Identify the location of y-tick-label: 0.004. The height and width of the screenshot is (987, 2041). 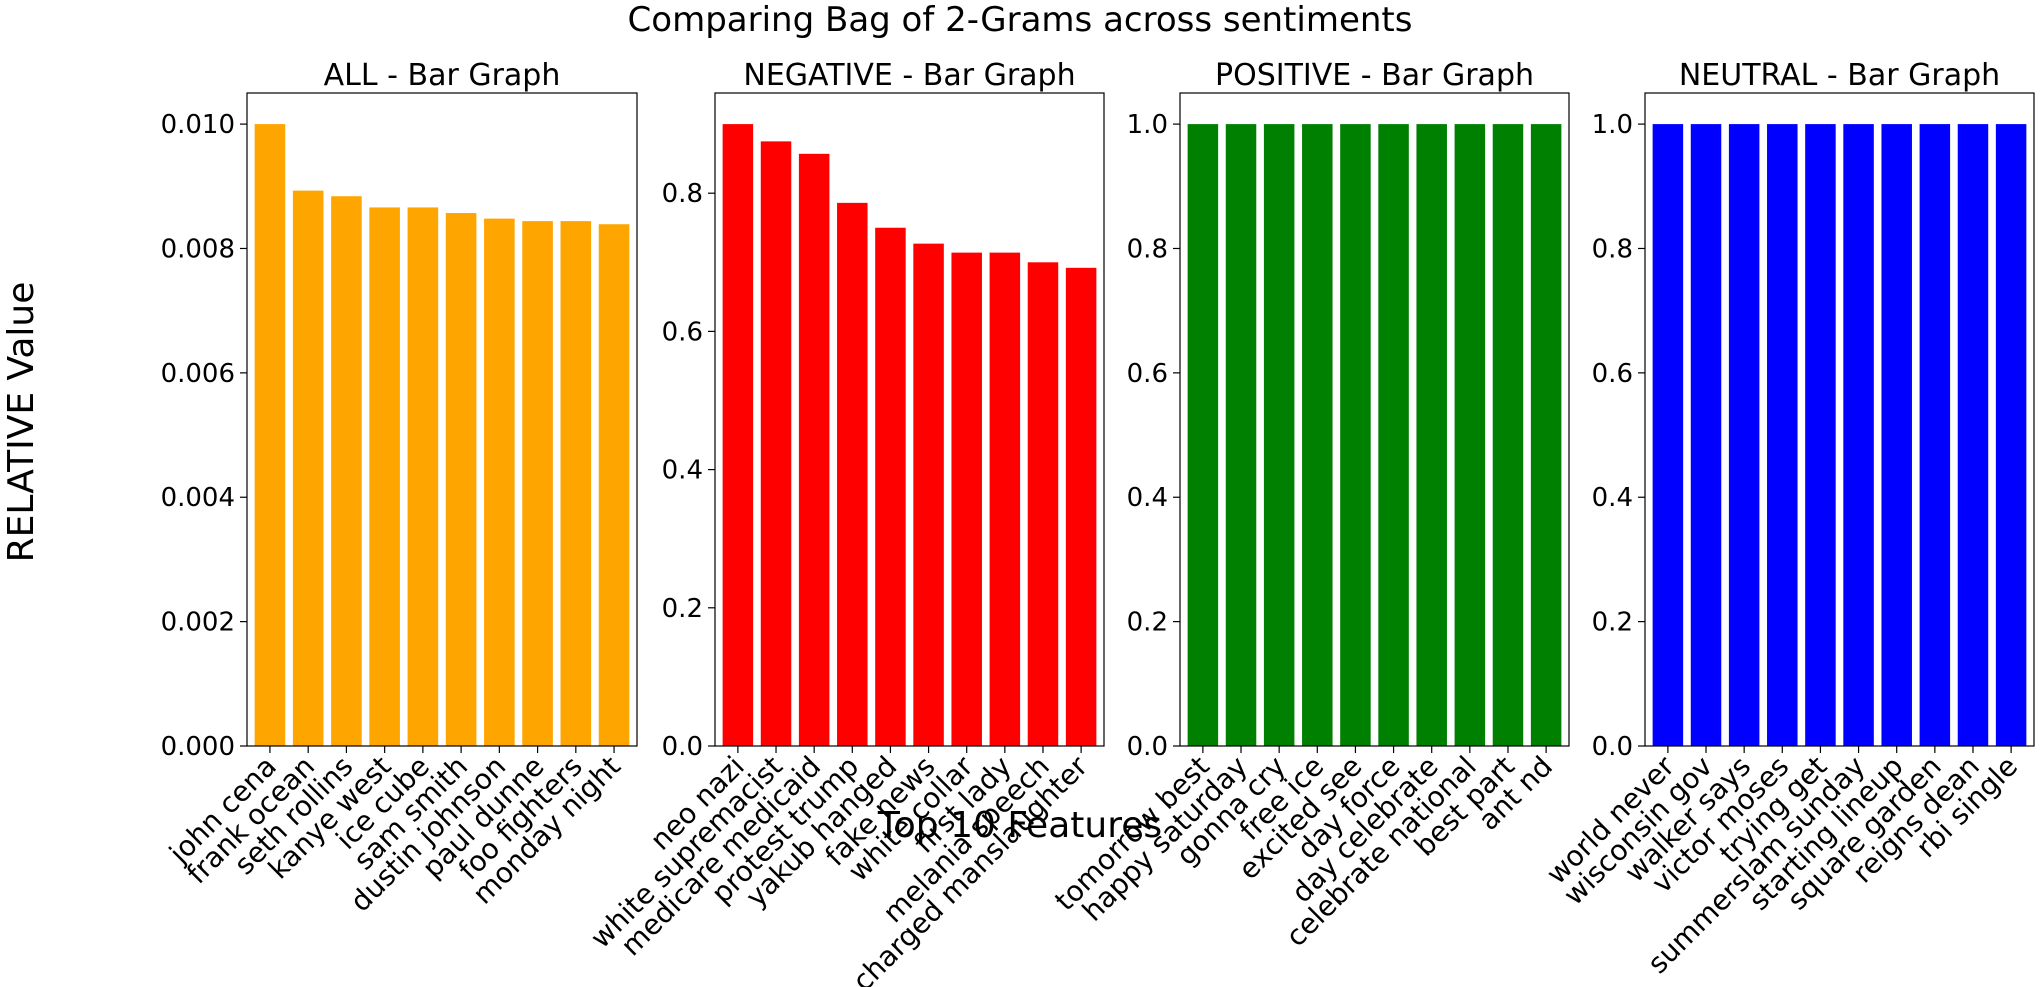
(198, 498).